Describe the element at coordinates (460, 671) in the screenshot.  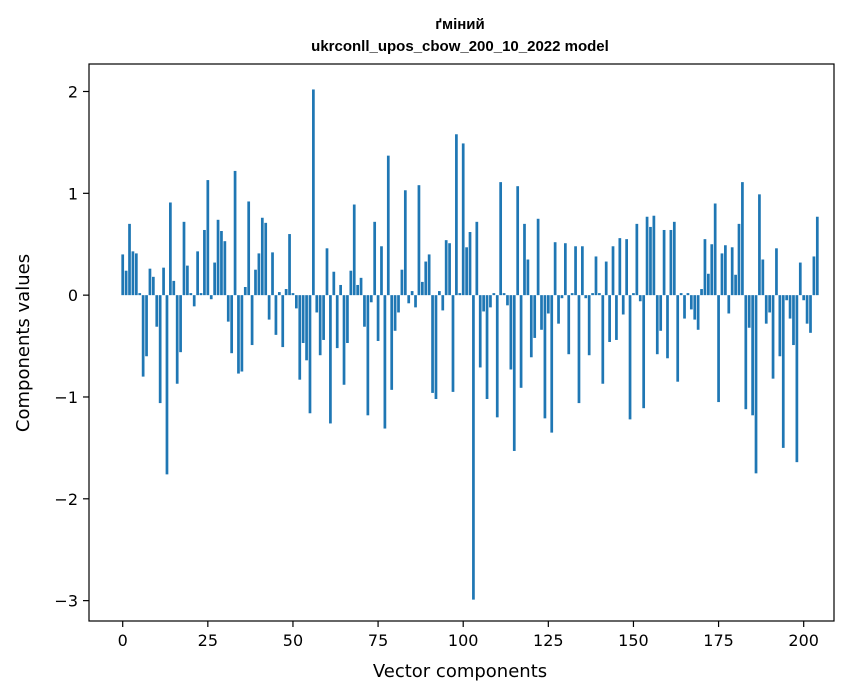
I see `x-axis-label: Vector components` at that location.